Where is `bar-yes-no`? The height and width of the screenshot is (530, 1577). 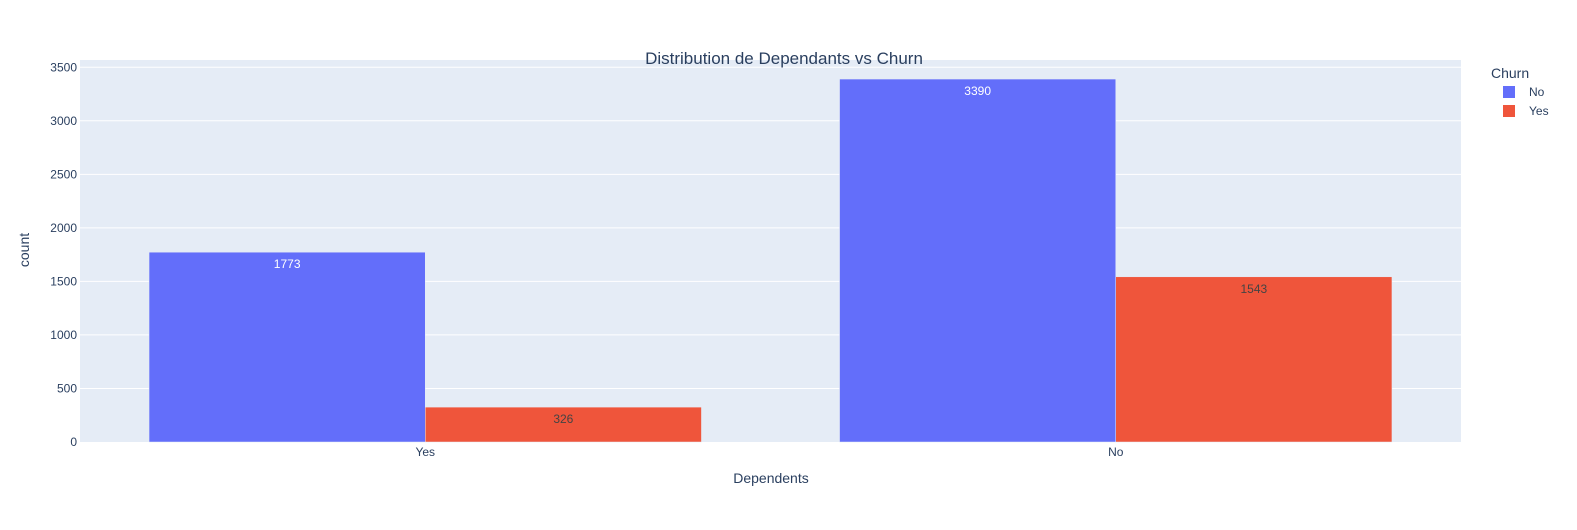 bar-yes-no is located at coordinates (1254, 359).